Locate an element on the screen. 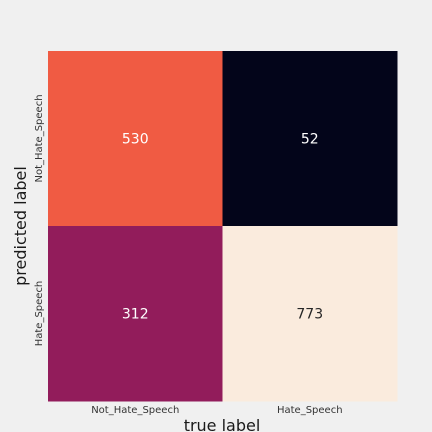  y-axis-label: predicted label is located at coordinates (20, 226).